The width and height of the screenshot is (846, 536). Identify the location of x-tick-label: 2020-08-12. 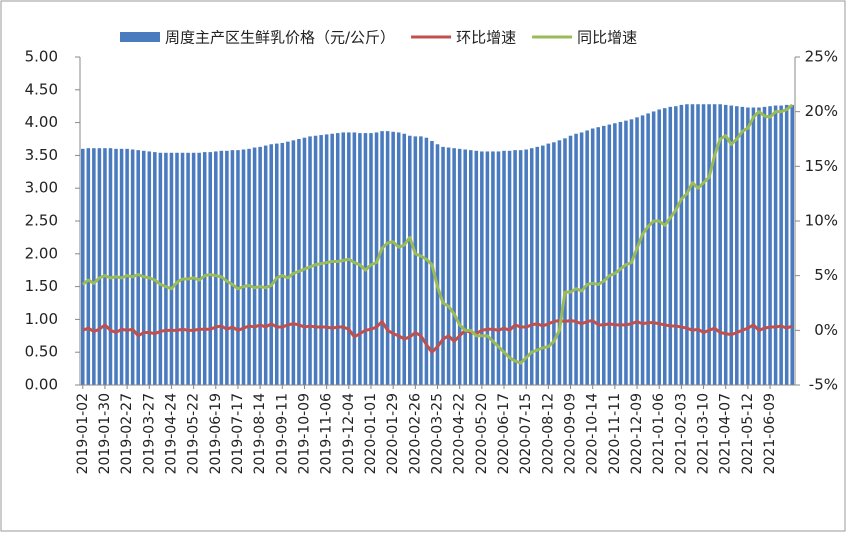
(548, 433).